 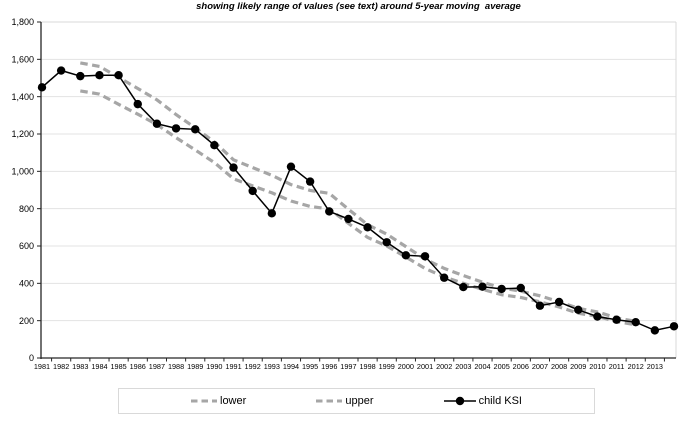 I want to click on y-tick-label: 1,400, so click(x=22, y=97).